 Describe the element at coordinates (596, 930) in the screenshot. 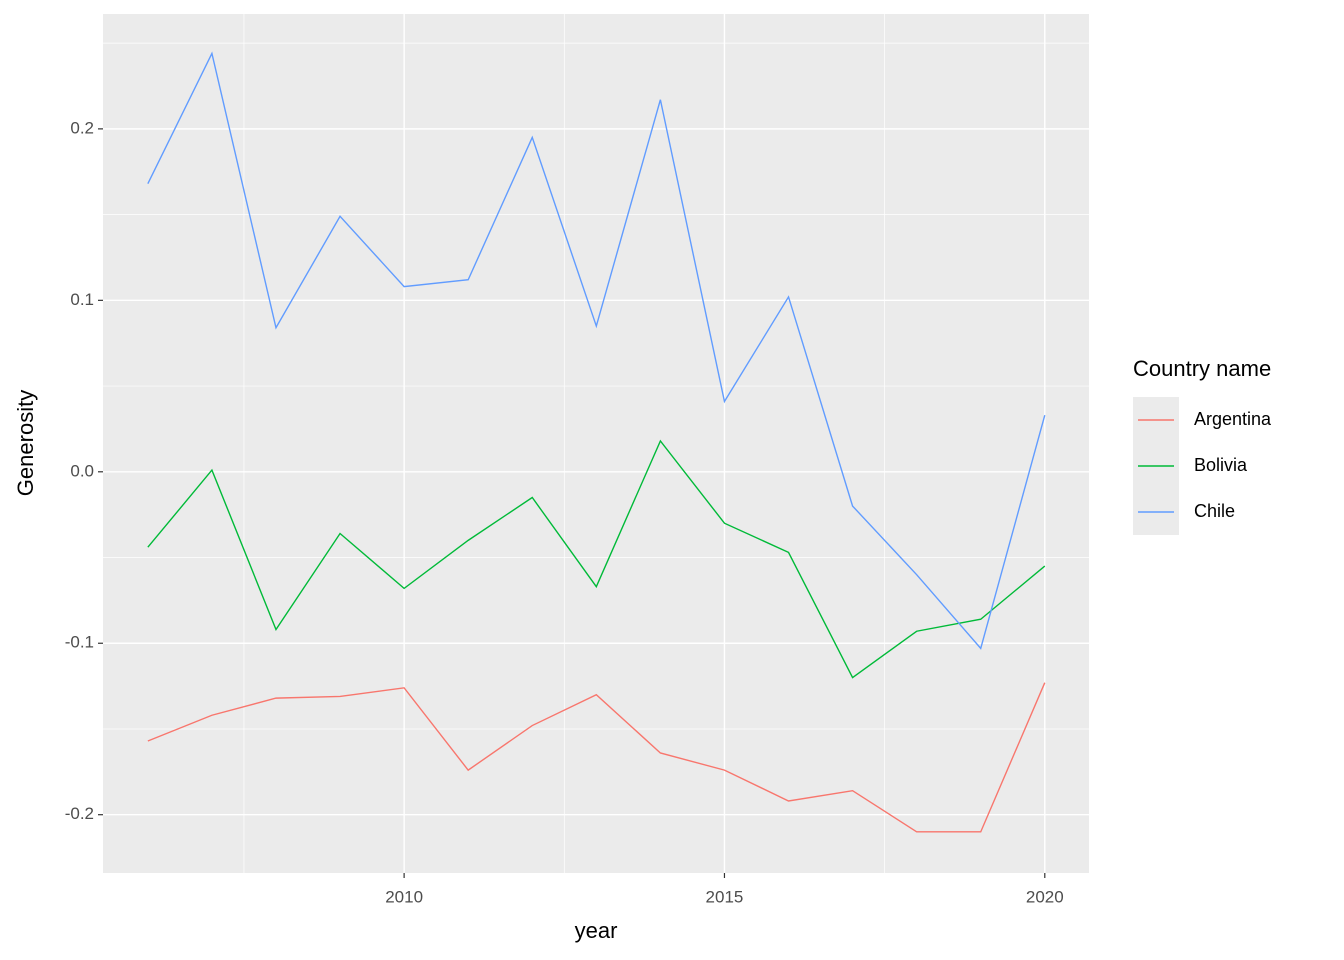

I see `x-axis-label: year` at that location.